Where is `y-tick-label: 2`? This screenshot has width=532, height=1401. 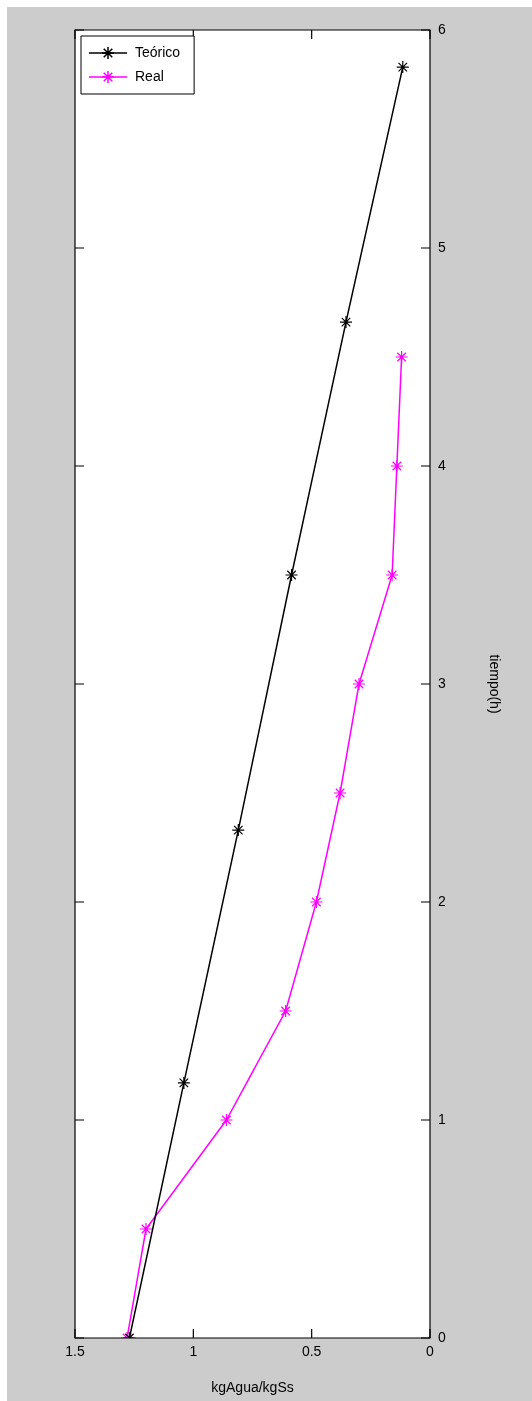
y-tick-label: 2 is located at coordinates (442, 900).